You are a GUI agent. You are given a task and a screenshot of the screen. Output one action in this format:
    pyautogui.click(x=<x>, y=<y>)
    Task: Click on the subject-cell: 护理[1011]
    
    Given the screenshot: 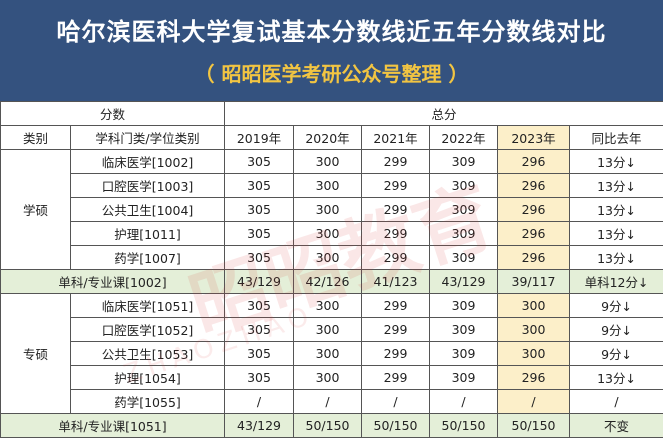 What is the action you would take?
    pyautogui.click(x=147, y=233)
    